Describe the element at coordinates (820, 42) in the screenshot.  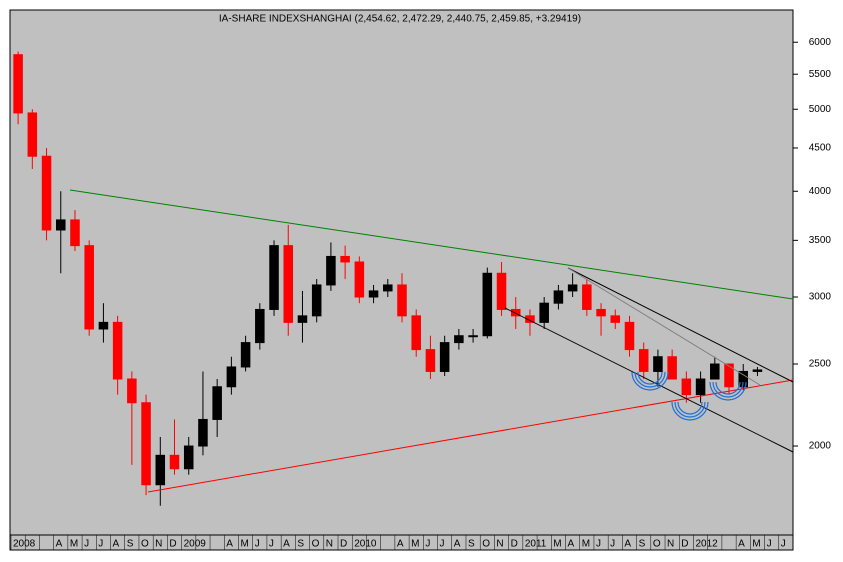
I see `y-tick-label: 6000` at that location.